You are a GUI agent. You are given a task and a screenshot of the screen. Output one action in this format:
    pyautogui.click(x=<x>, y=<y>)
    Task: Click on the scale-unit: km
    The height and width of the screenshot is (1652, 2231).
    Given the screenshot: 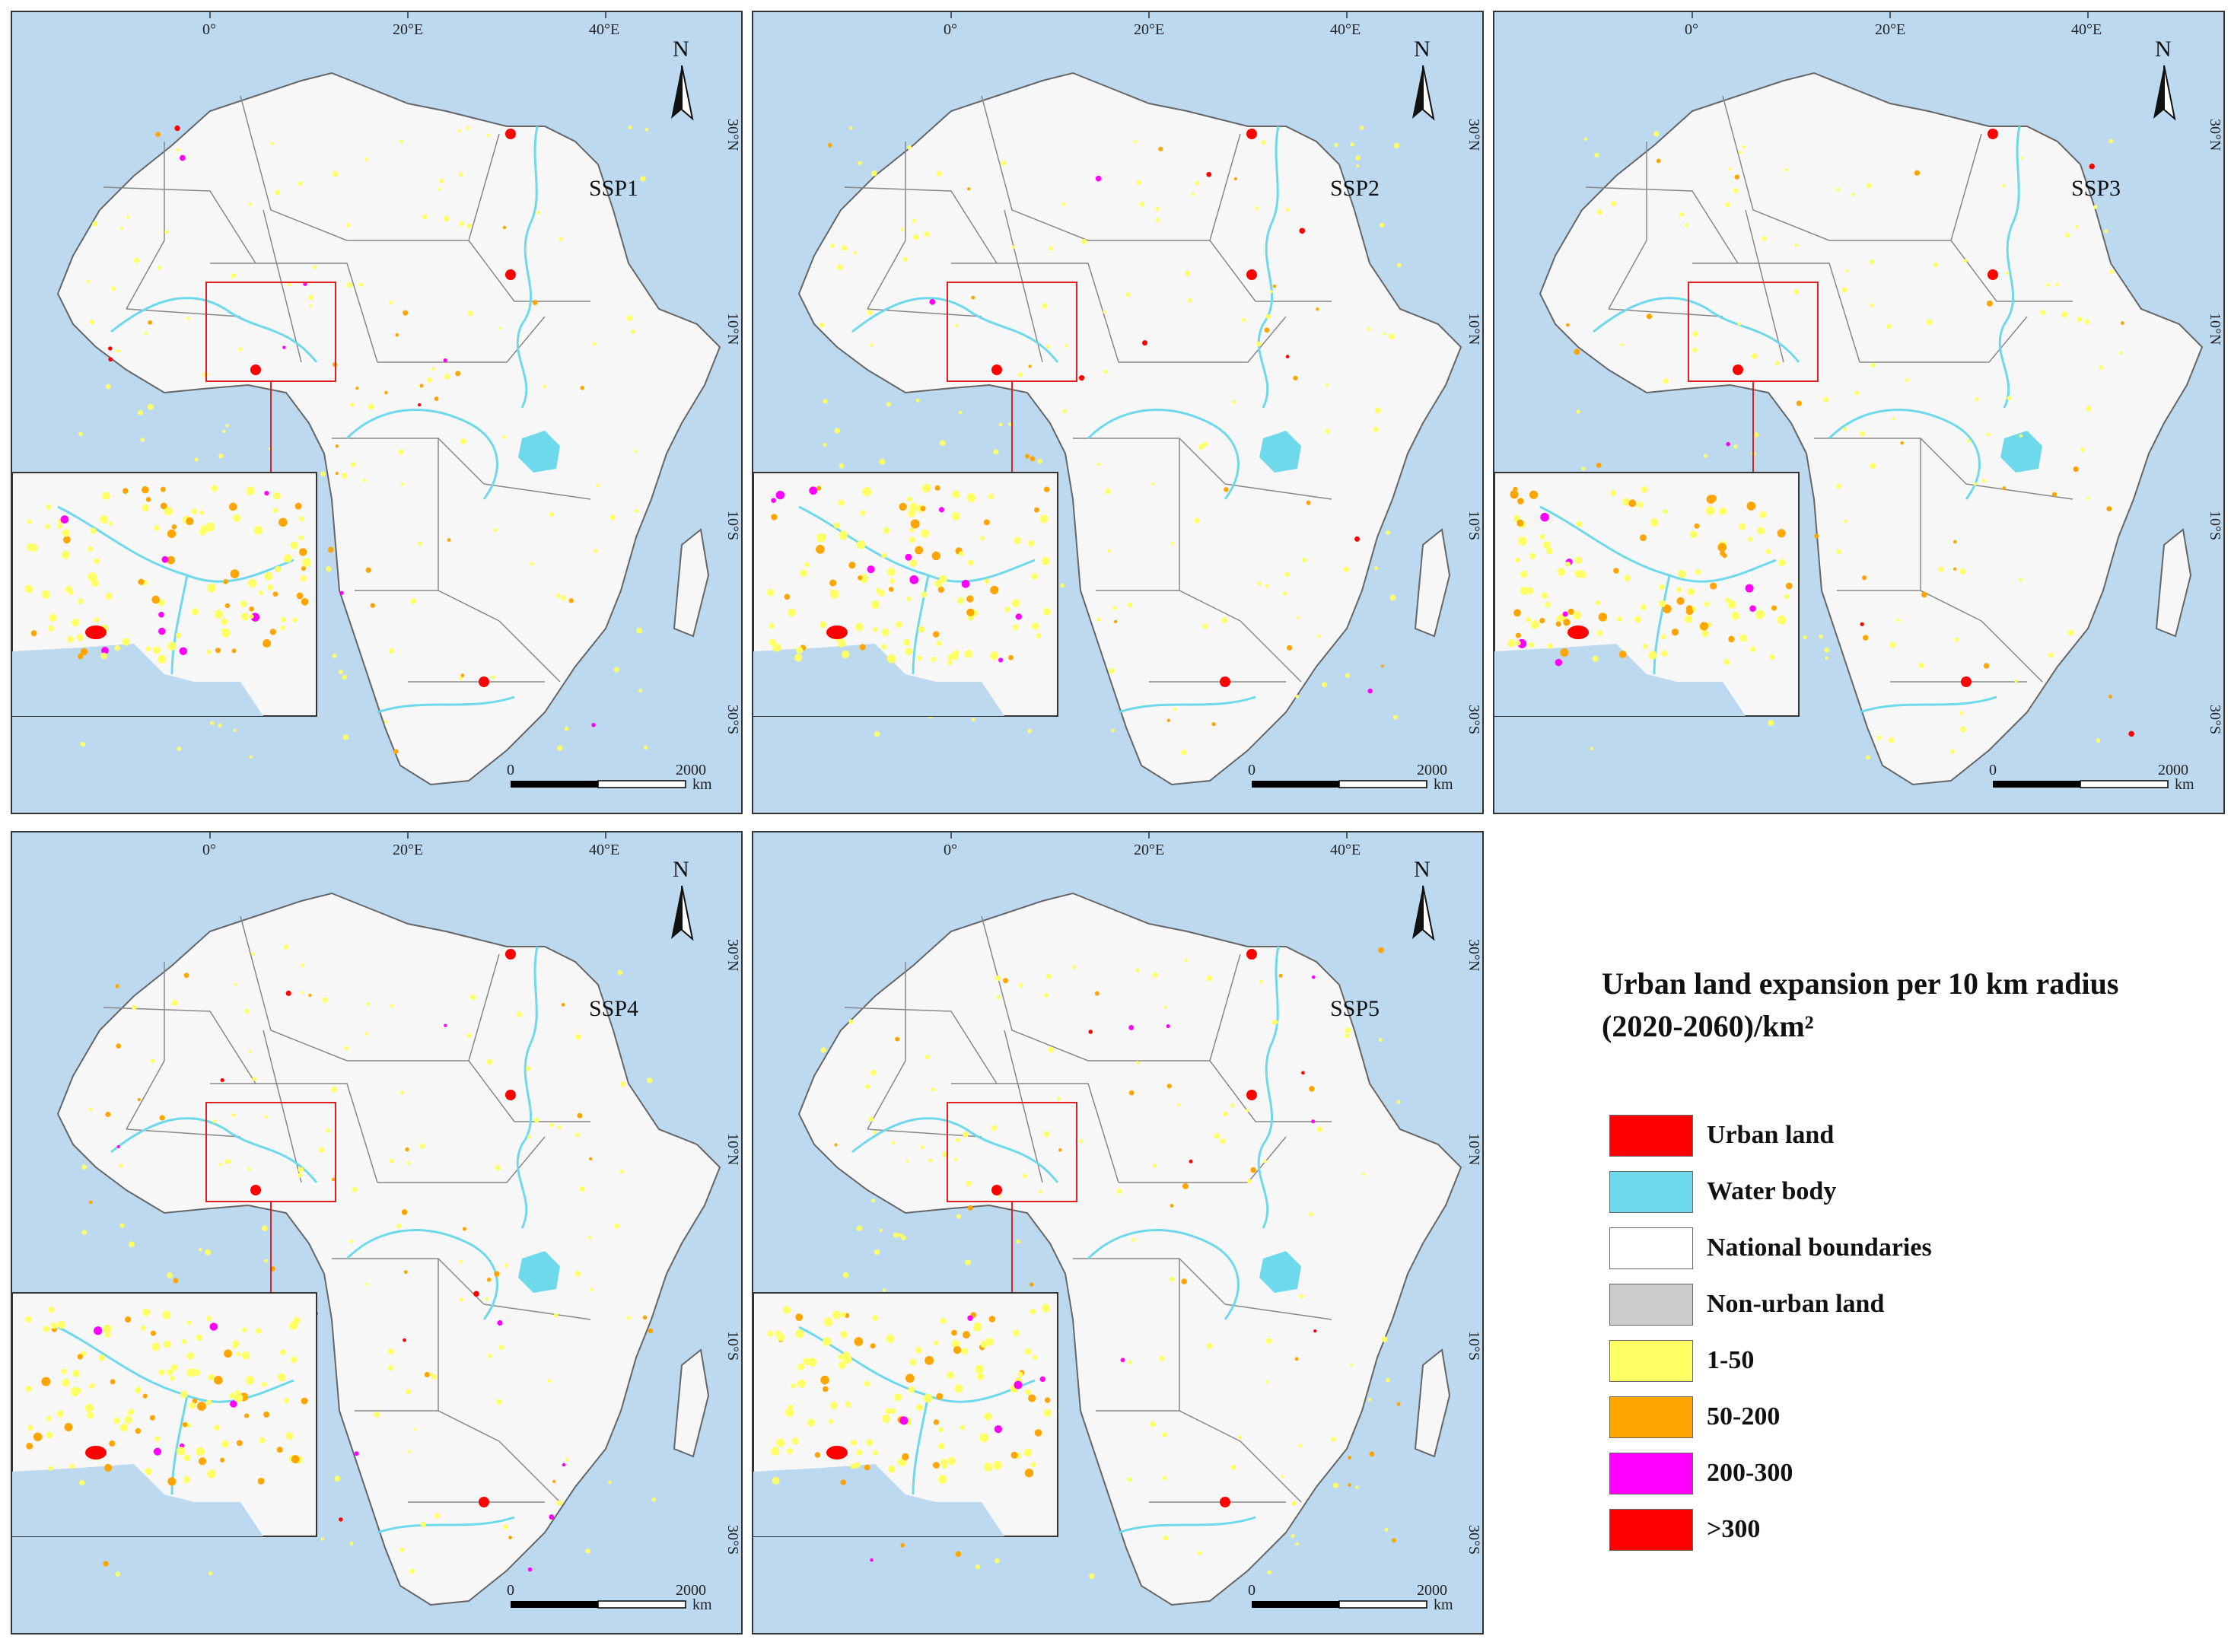 What is the action you would take?
    pyautogui.click(x=1443, y=1604)
    